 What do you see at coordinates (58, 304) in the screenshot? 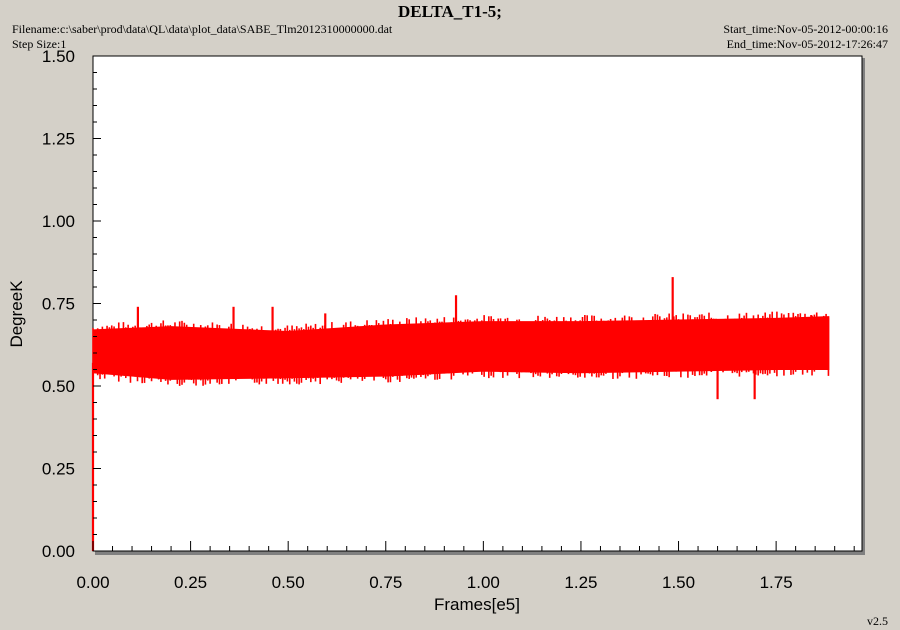
I see `y-tick-label: 0.75` at bounding box center [58, 304].